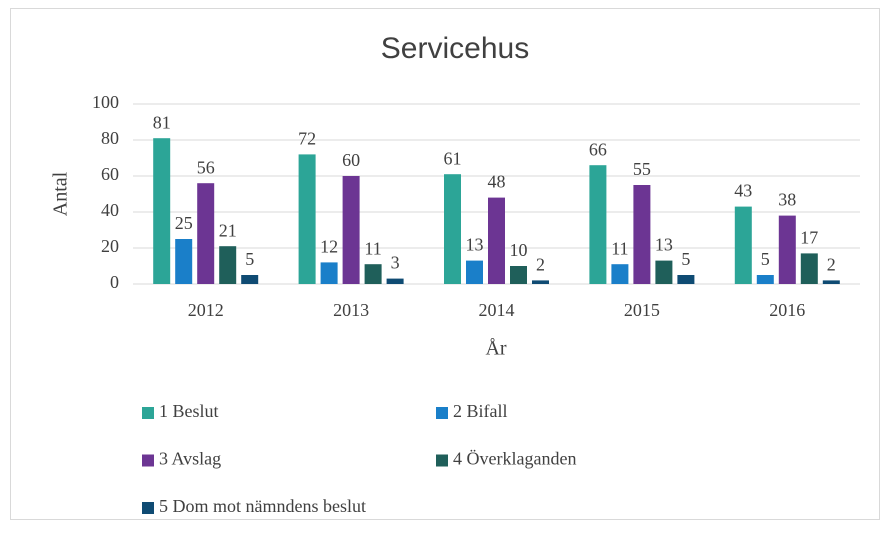 This screenshot has width=888, height=533. I want to click on data-label: 55, so click(642, 169).